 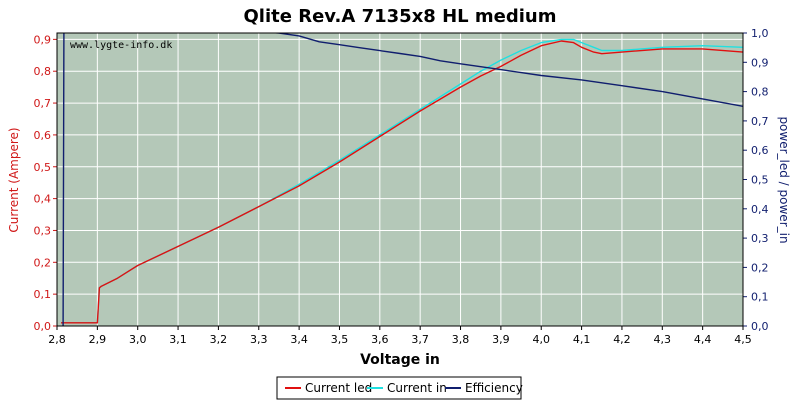 What do you see at coordinates (43, 39) in the screenshot?
I see `y-left-tick-label: 0,9` at bounding box center [43, 39].